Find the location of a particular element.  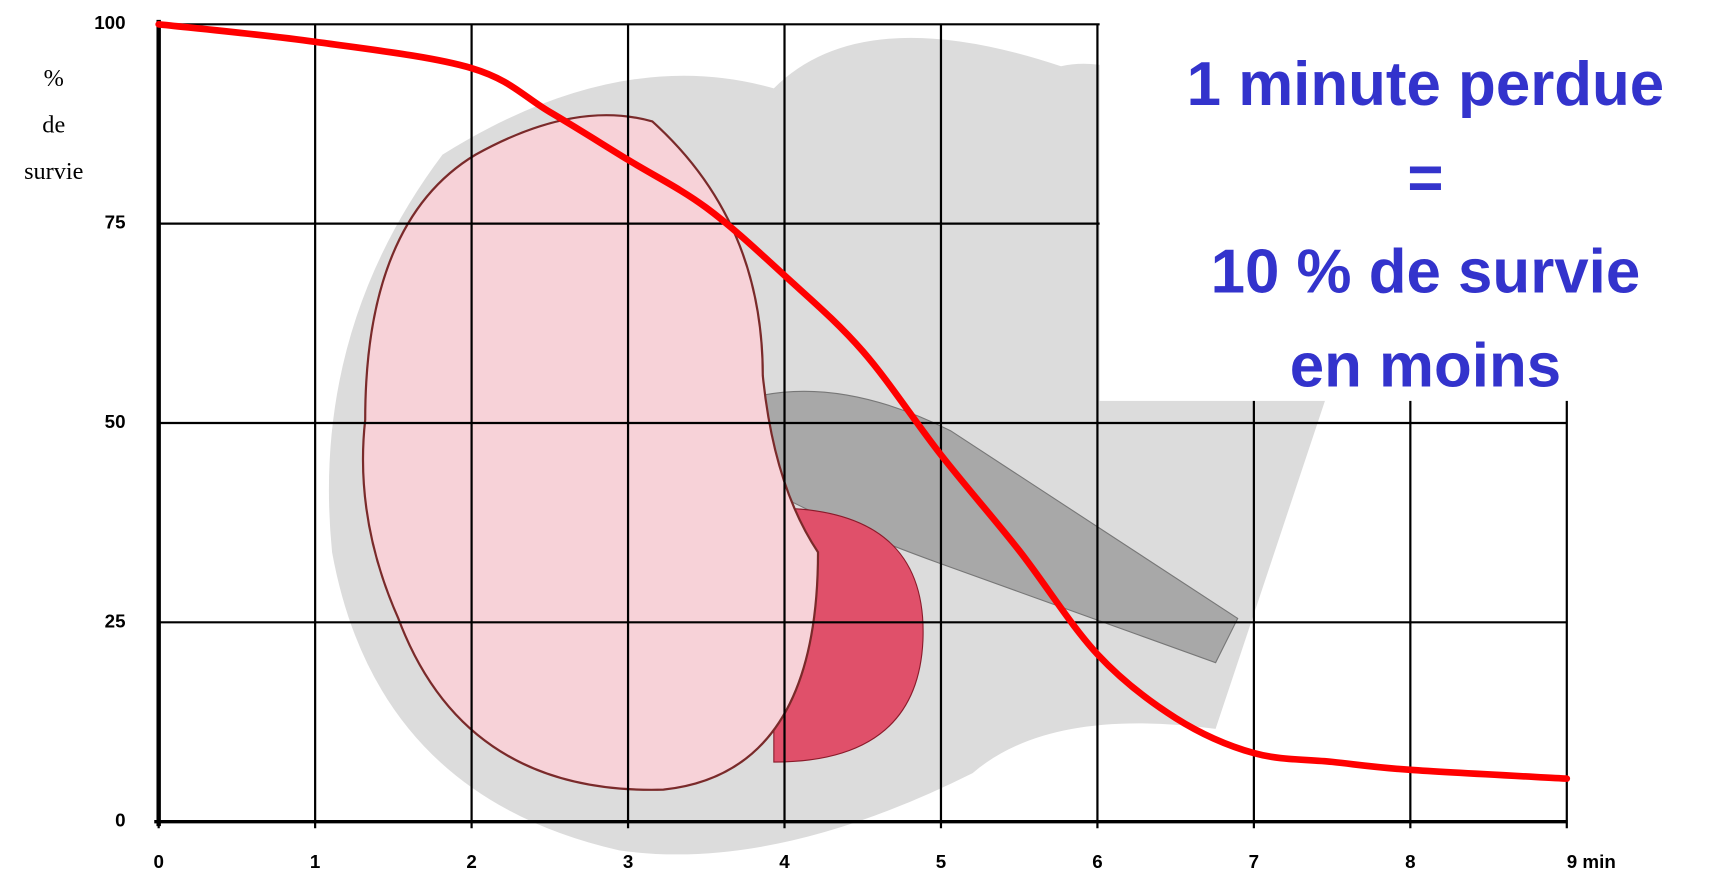

x-tick-label: 1 is located at coordinates (315, 861).